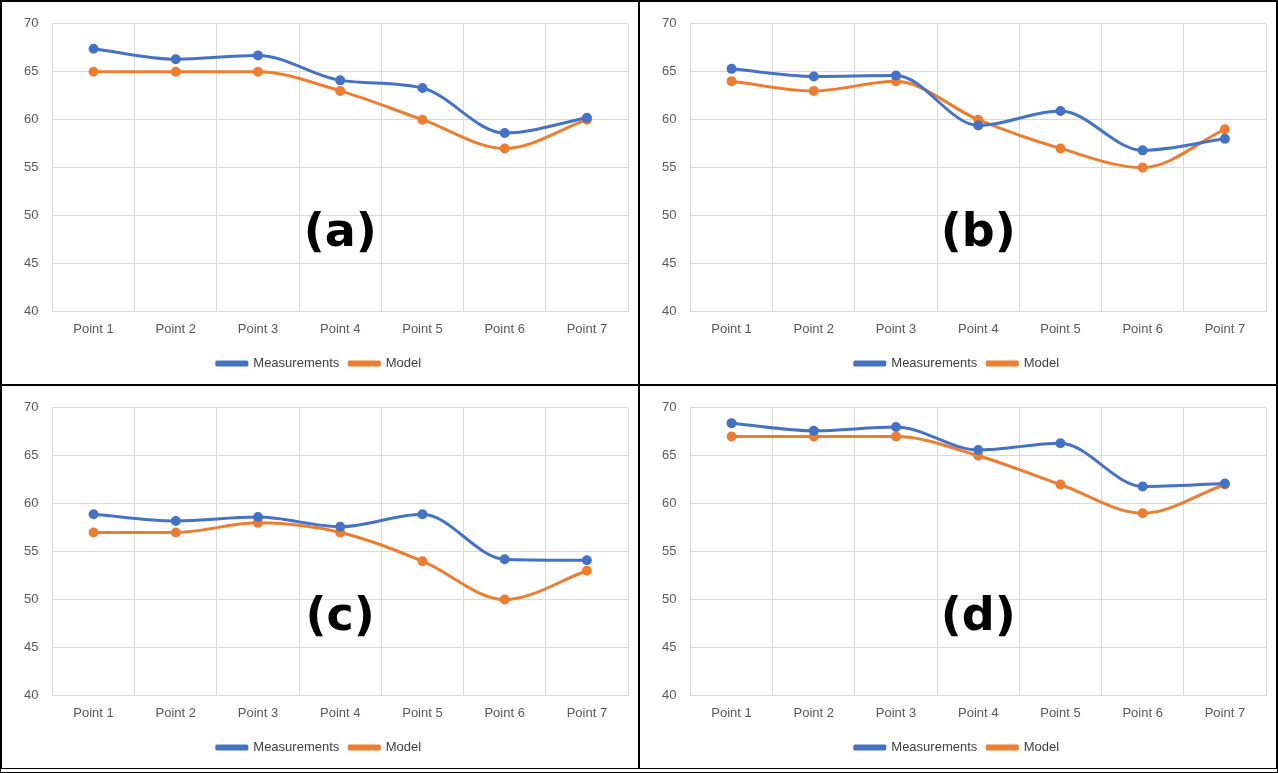 This screenshot has width=1278, height=773. Describe the element at coordinates (340, 613) in the screenshot. I see `annotation: (c)` at that location.